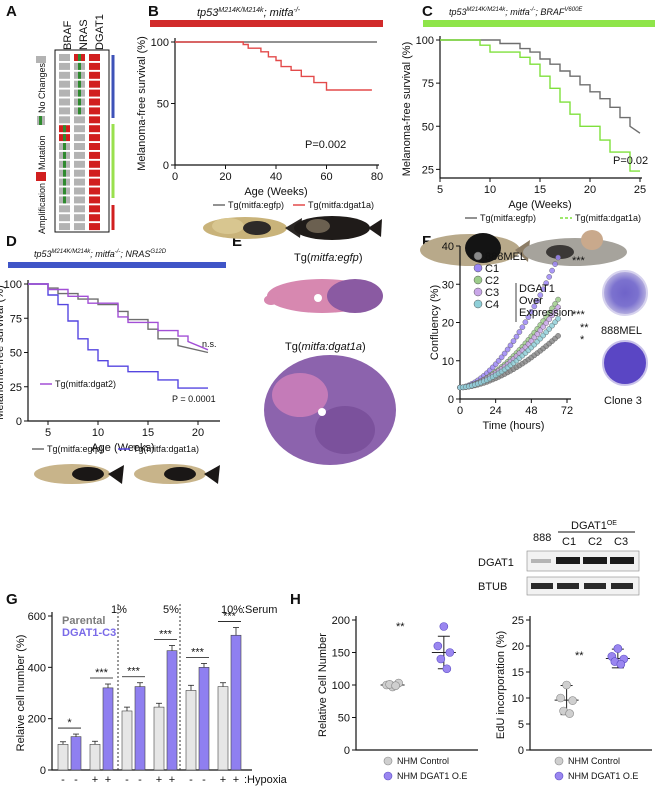 This screenshot has height=787, width=659. I want to click on panel-b-fish-dgat1a, so click(338, 228).